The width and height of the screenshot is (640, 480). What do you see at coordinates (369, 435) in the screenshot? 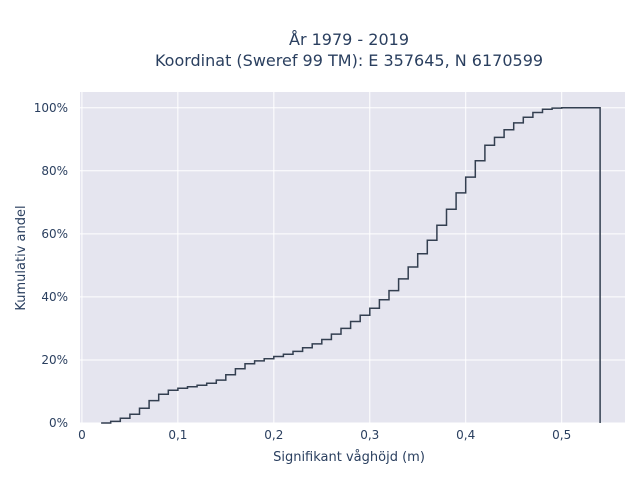
I see `x-tick-label: 0,3` at bounding box center [369, 435].